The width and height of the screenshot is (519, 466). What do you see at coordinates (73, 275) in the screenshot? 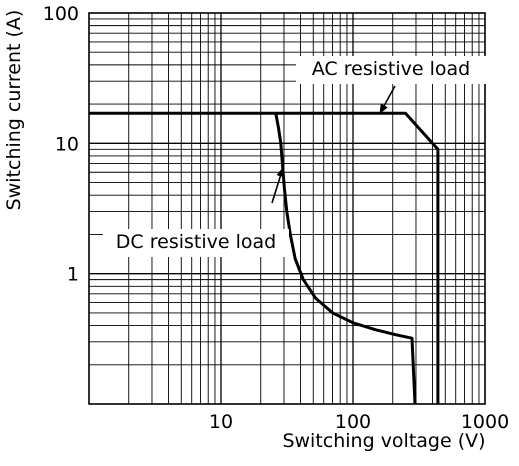
I see `y-tick-label: 1` at bounding box center [73, 275].